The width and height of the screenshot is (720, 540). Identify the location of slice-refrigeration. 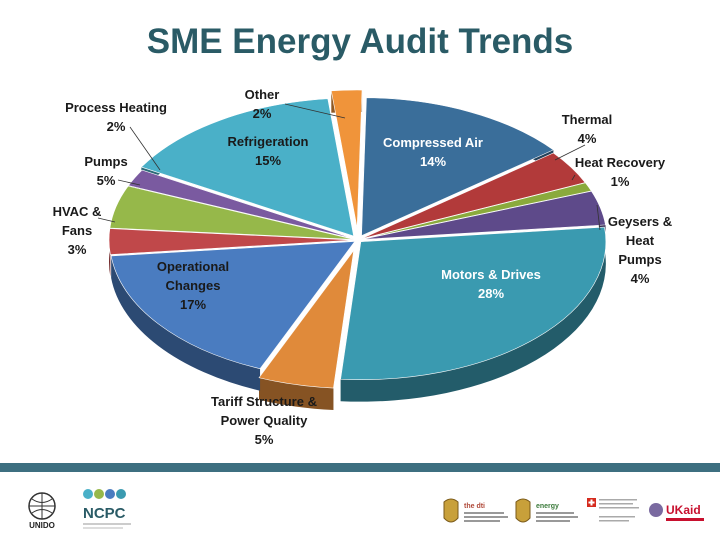
(247, 167).